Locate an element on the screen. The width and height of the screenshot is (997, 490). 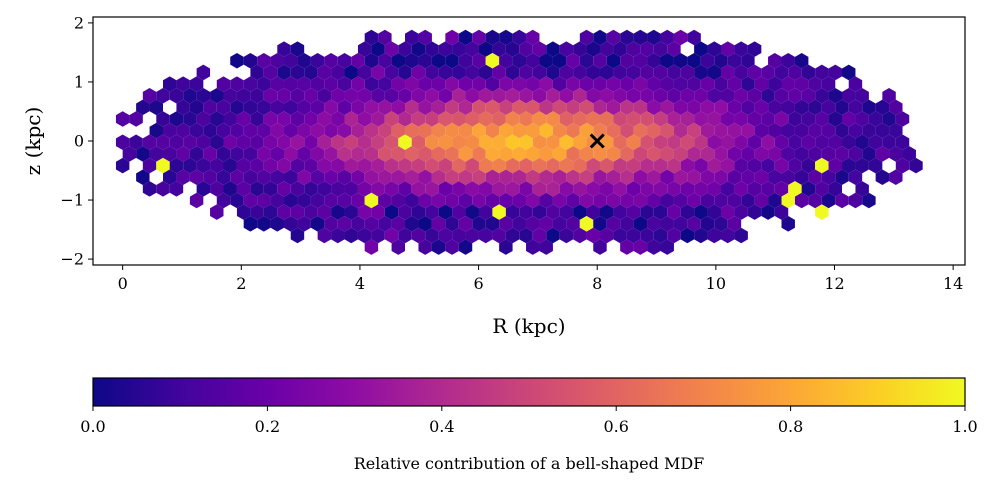
x-tick-label: 10 is located at coordinates (716, 283).